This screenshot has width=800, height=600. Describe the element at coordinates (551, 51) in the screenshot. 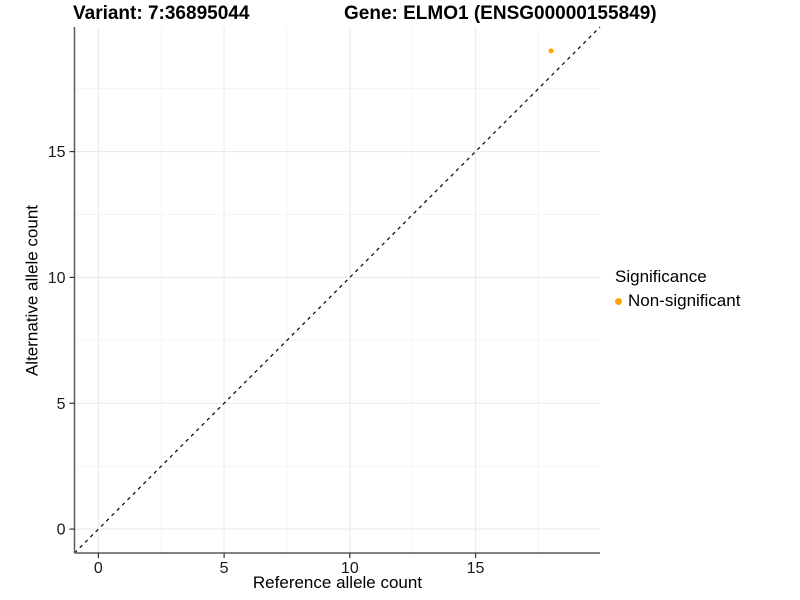

I see `data-point` at that location.